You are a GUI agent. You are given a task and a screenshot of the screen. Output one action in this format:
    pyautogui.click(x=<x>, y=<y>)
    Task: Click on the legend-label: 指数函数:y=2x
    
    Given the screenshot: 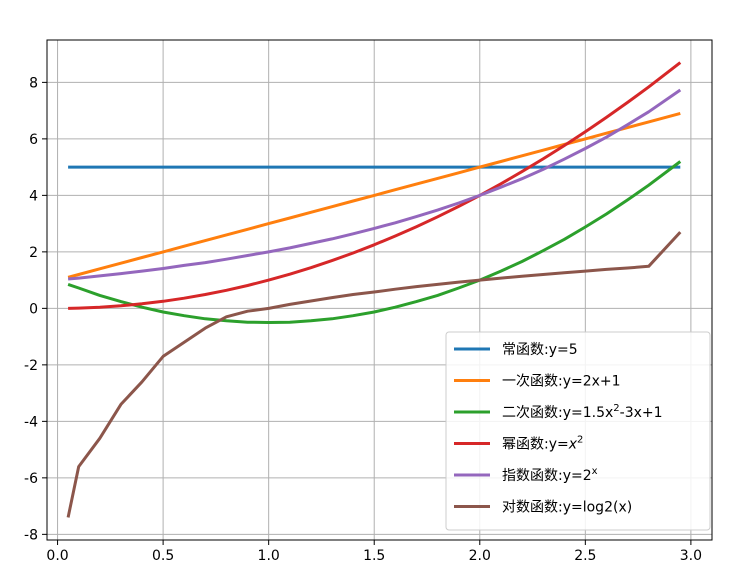 What is the action you would take?
    pyautogui.click(x=550, y=475)
    